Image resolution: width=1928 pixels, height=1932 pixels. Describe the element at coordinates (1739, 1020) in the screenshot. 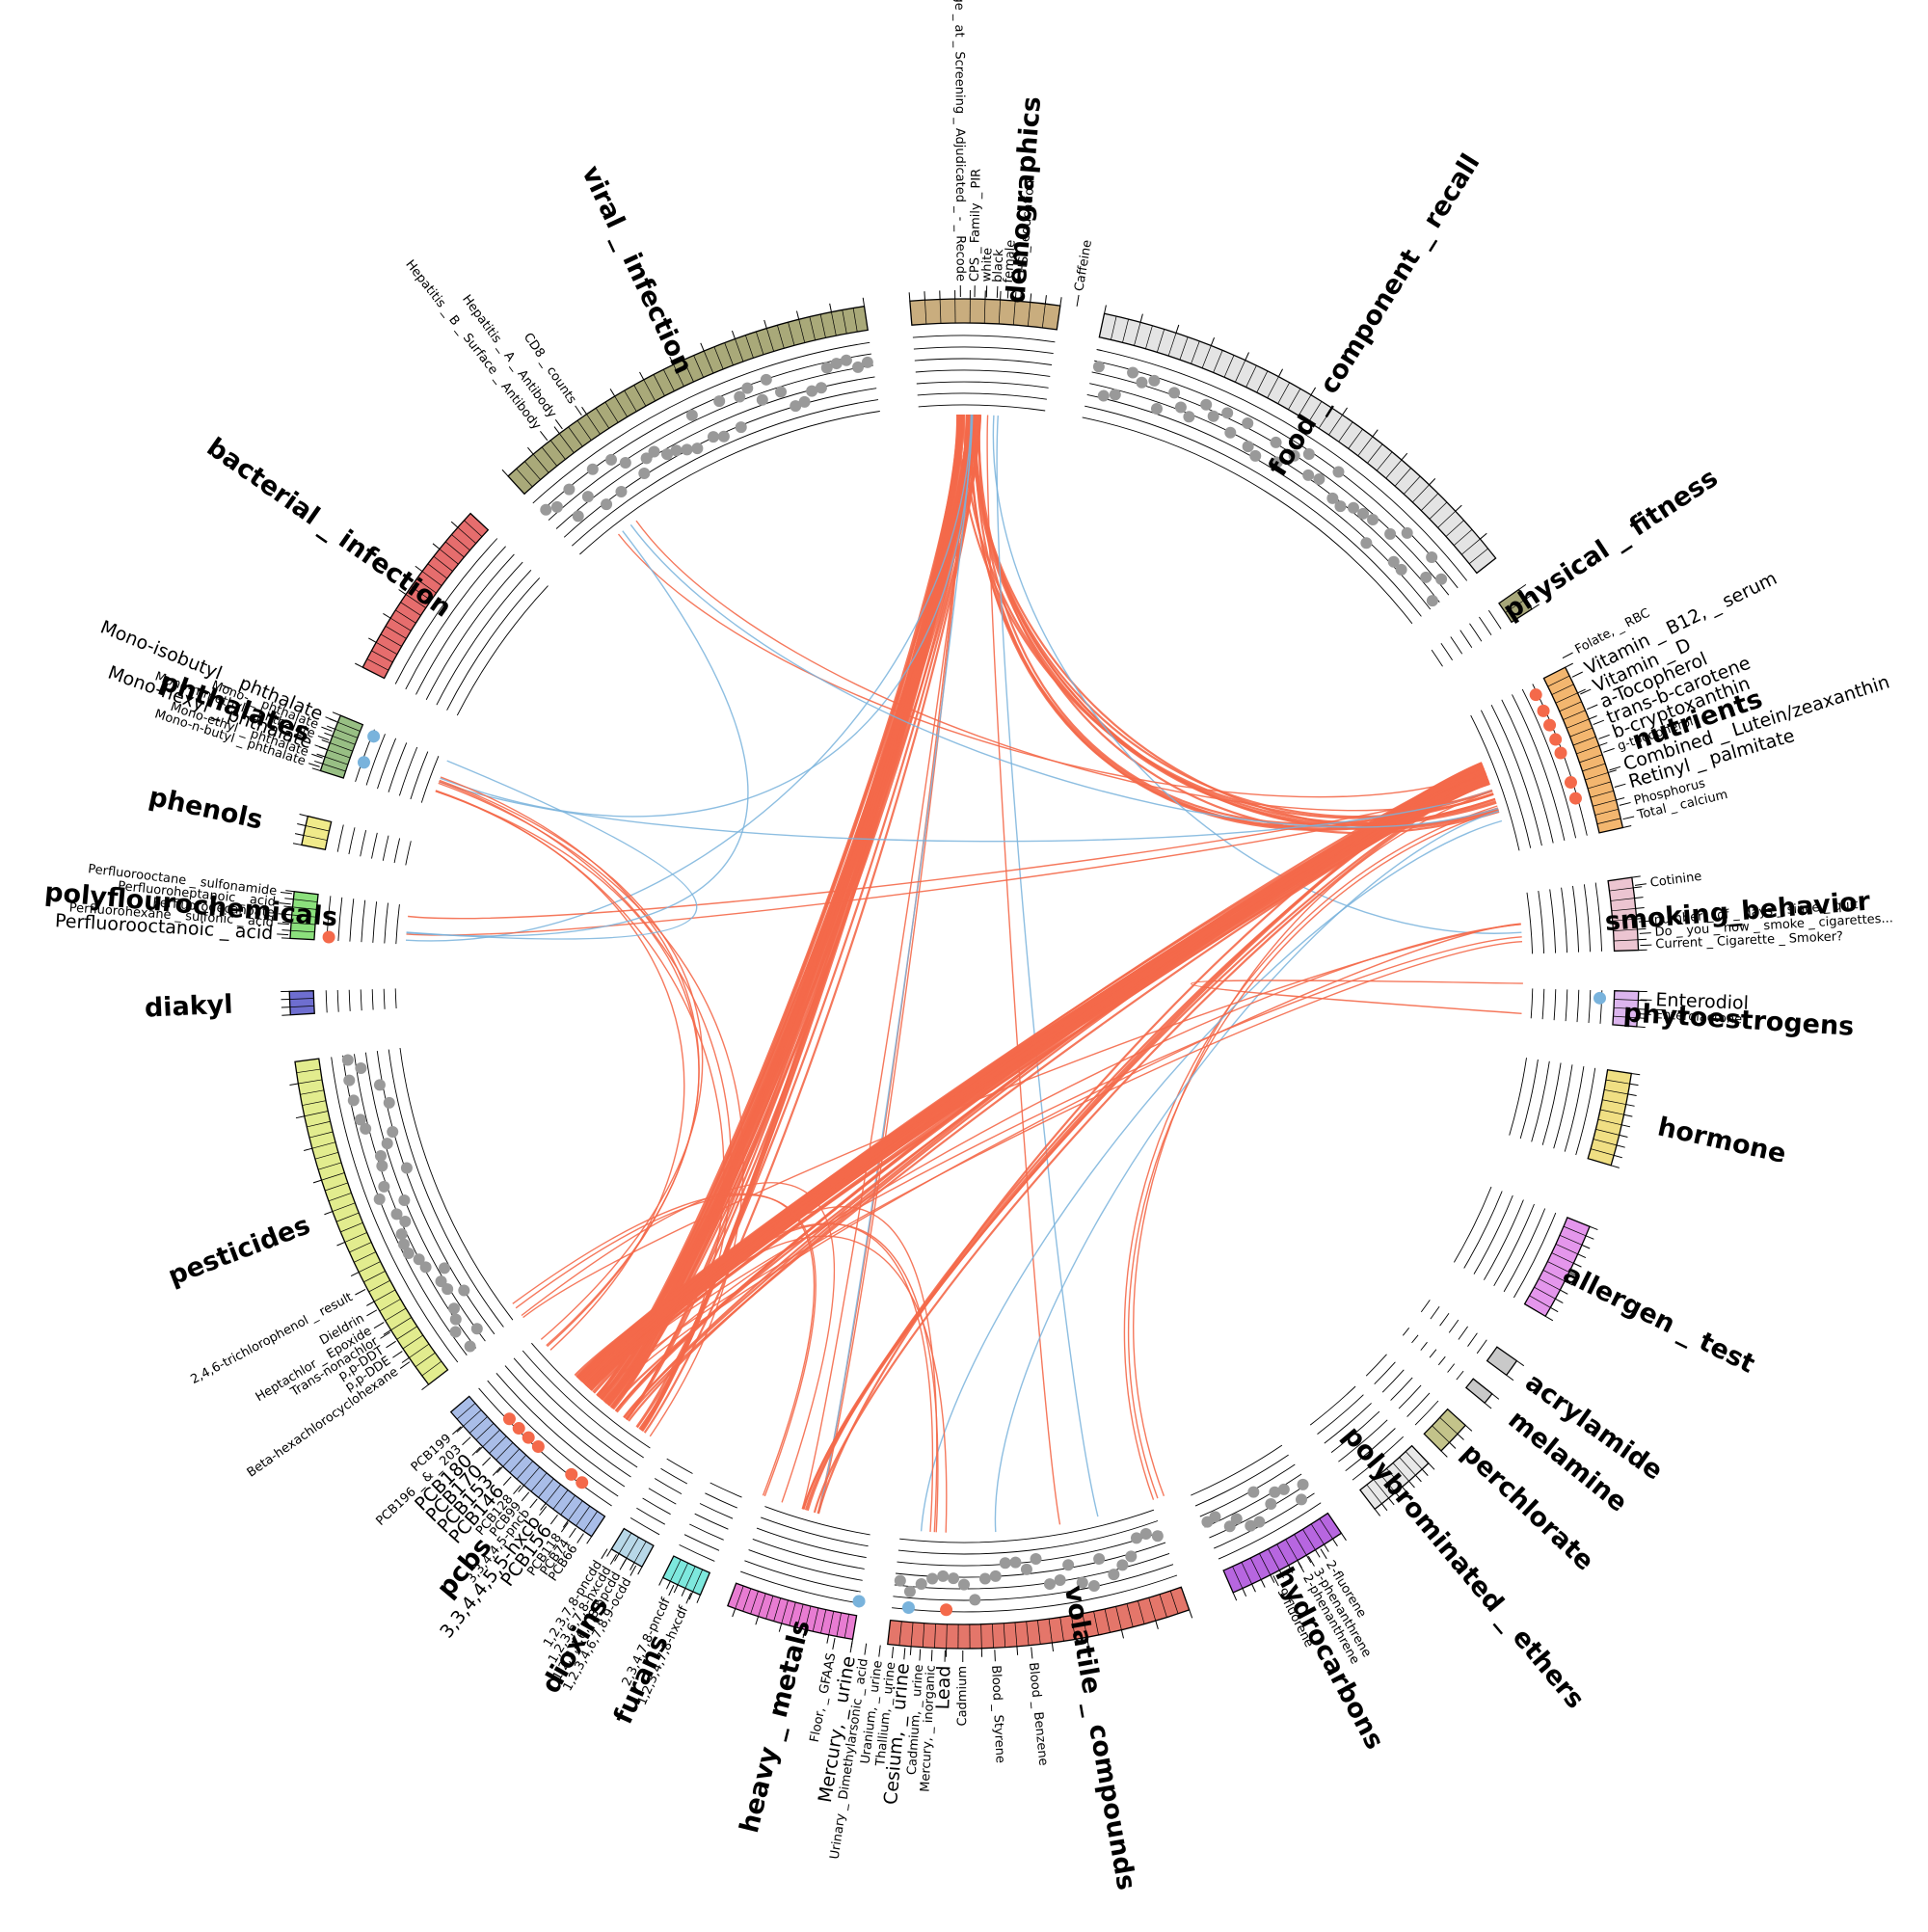

I see `category-label: phytoestrogens` at that location.